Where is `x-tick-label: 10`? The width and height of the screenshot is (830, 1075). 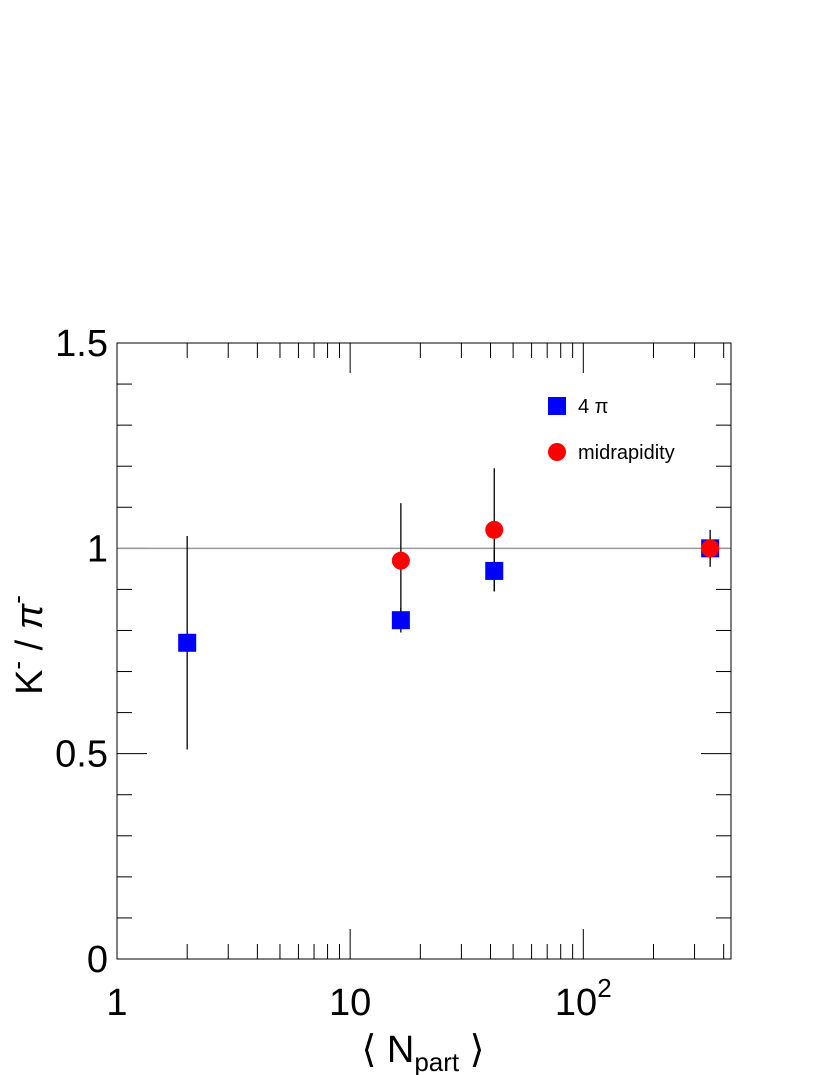 x-tick-label: 10 is located at coordinates (350, 1003).